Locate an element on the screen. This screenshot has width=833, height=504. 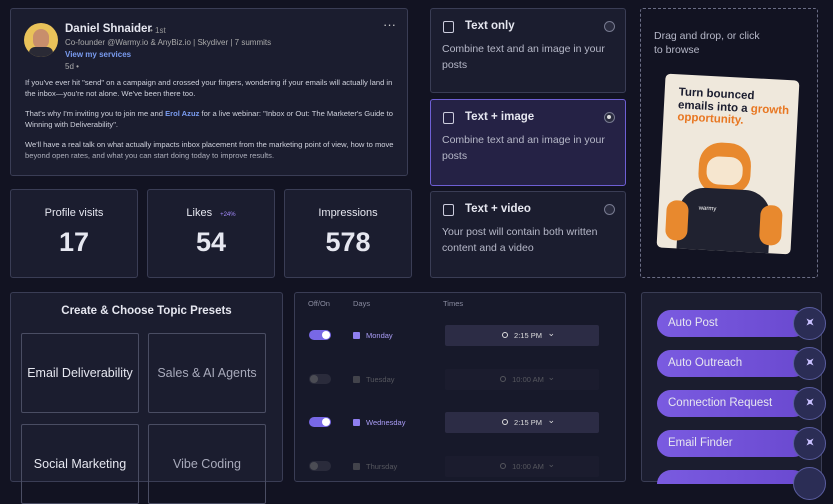
type-title: Text only is located at coordinates (490, 26).